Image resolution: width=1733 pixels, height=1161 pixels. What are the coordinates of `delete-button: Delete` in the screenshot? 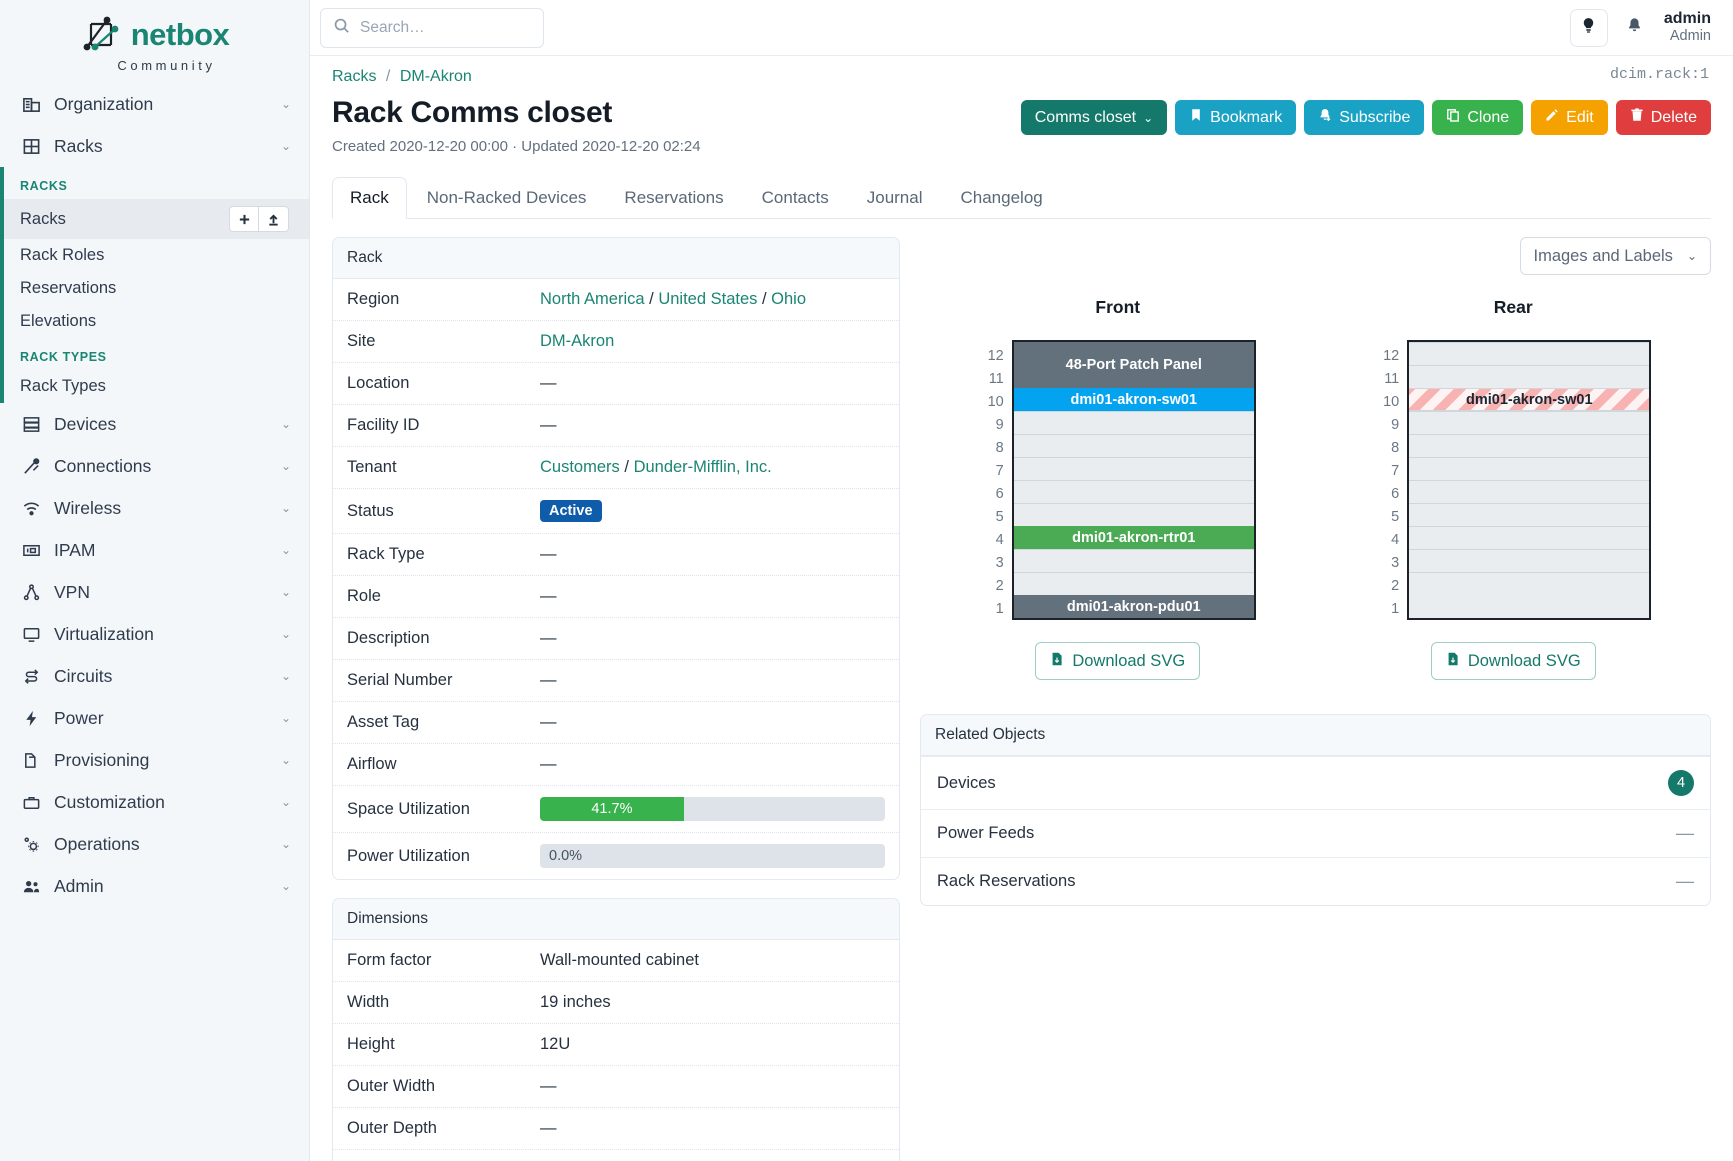 It's located at (1663, 117).